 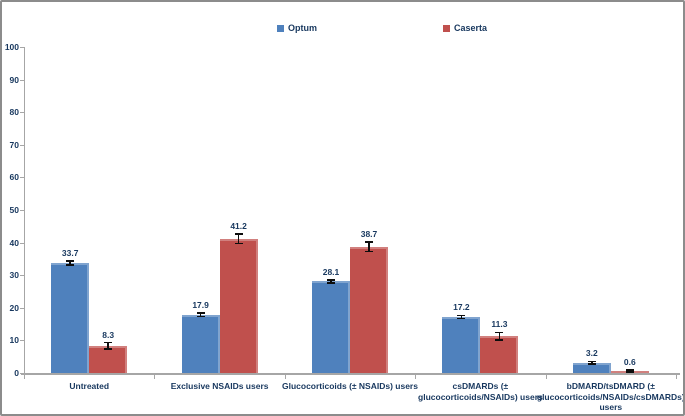 What do you see at coordinates (14, 275) in the screenshot?
I see `y-axis-tick-label: 30` at bounding box center [14, 275].